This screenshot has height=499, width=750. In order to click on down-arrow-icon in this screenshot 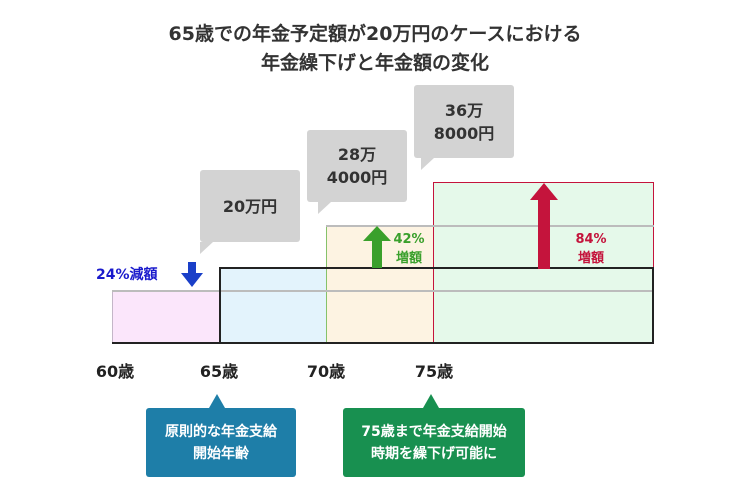, I will do `click(192, 274)`.